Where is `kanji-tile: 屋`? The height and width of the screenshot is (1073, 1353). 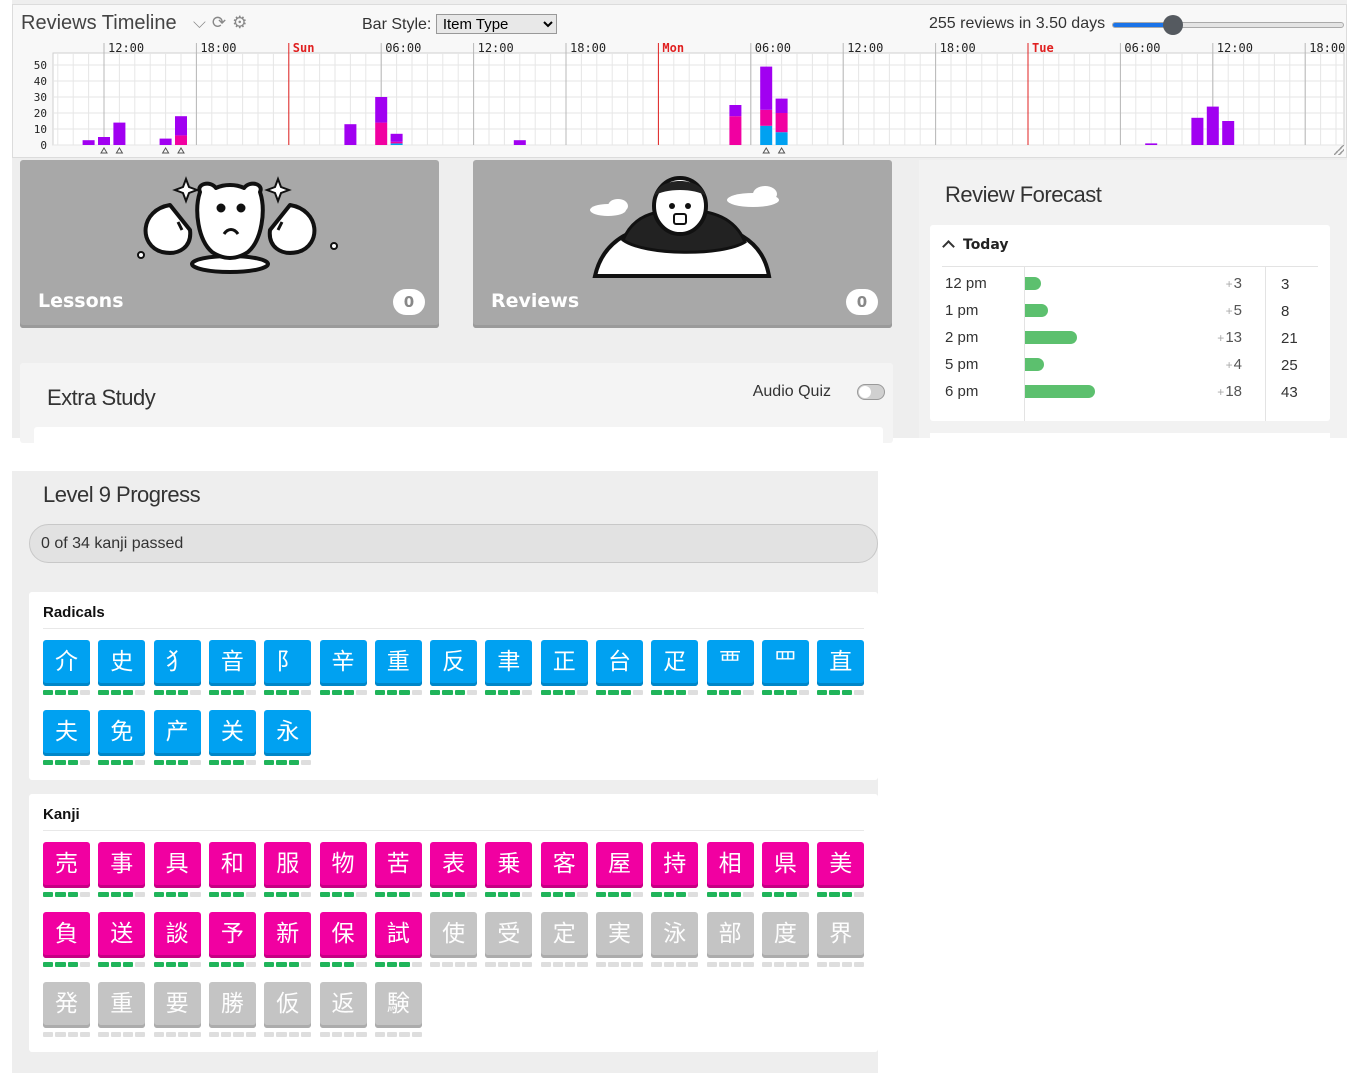
kanji-tile: 屋 is located at coordinates (619, 870).